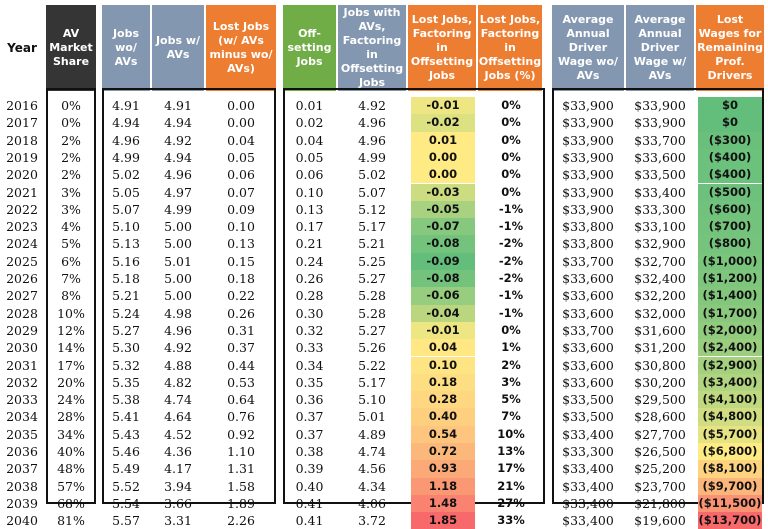 The height and width of the screenshot is (529, 768). What do you see at coordinates (178, 278) in the screenshot?
I see `jobs-w-cell: 5.00` at bounding box center [178, 278].